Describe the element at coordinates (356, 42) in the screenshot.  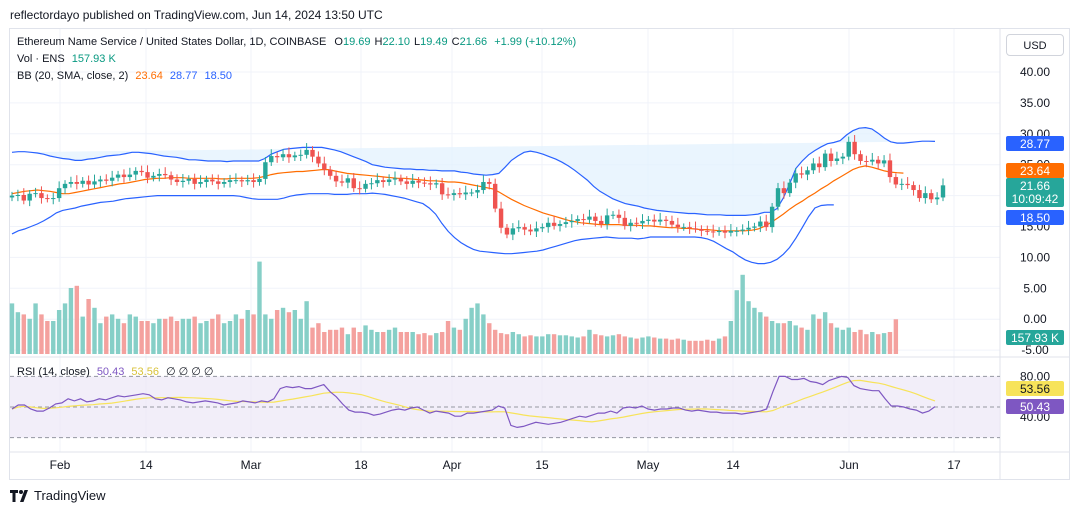
I see `ohlc-value: 19.69` at that location.